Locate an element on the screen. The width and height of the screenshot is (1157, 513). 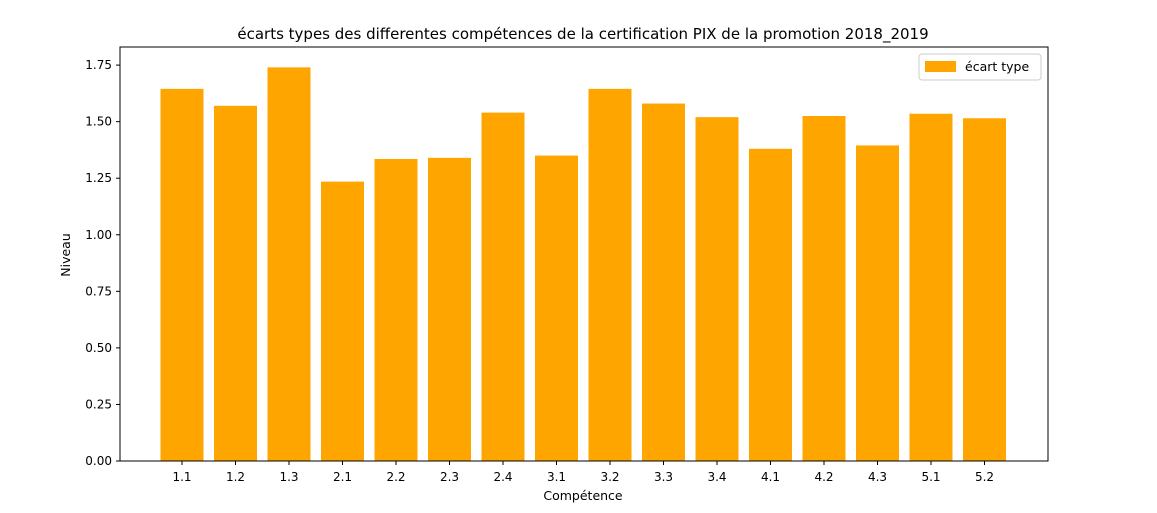
legend-frame is located at coordinates (980, 67).